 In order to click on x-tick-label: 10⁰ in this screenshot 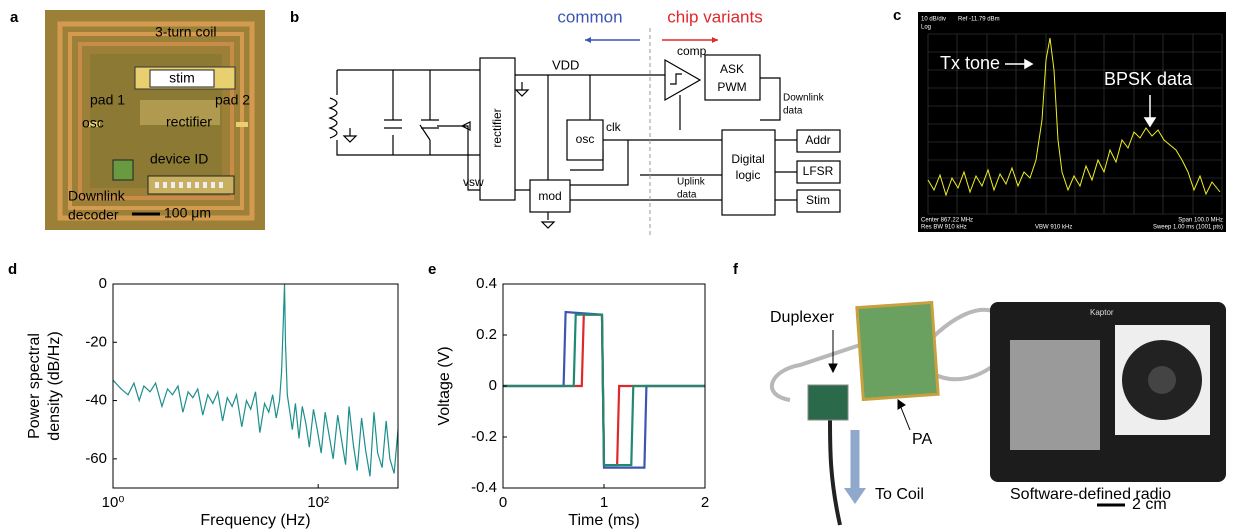, I will do `click(113, 502)`.